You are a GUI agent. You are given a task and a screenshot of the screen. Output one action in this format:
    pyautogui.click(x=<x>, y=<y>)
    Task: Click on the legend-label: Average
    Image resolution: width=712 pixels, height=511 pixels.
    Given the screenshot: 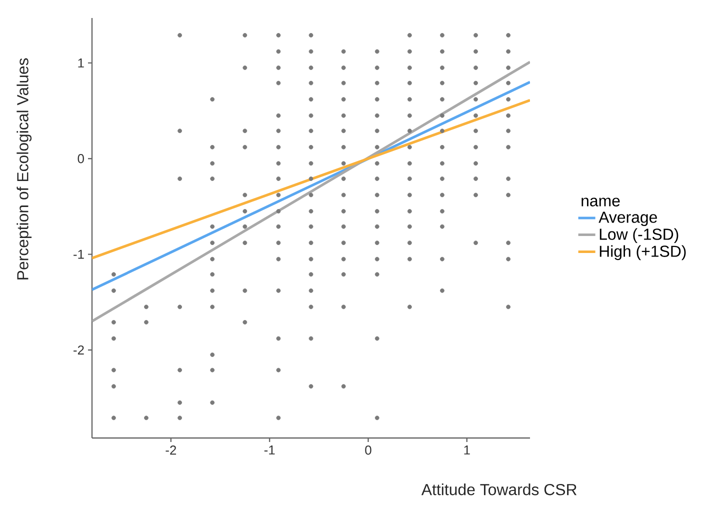 What is the action you would take?
    pyautogui.click(x=627, y=219)
    